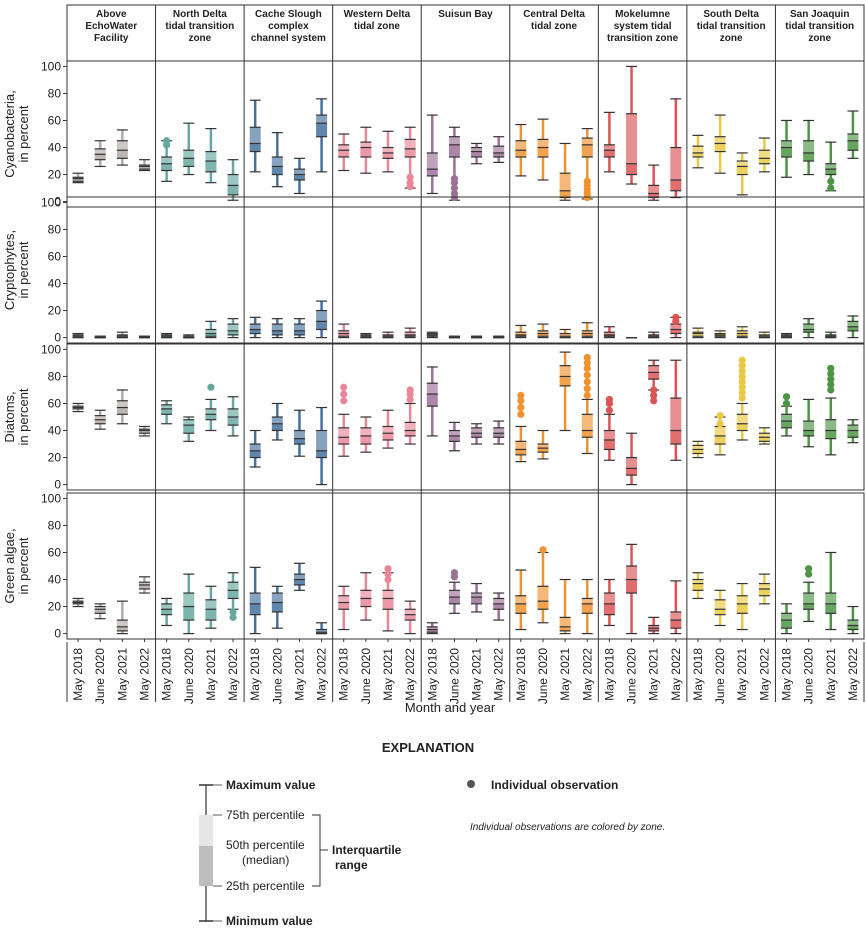  Describe the element at coordinates (9, 565) in the screenshot. I see `y-axis-label: Green algae,` at that location.